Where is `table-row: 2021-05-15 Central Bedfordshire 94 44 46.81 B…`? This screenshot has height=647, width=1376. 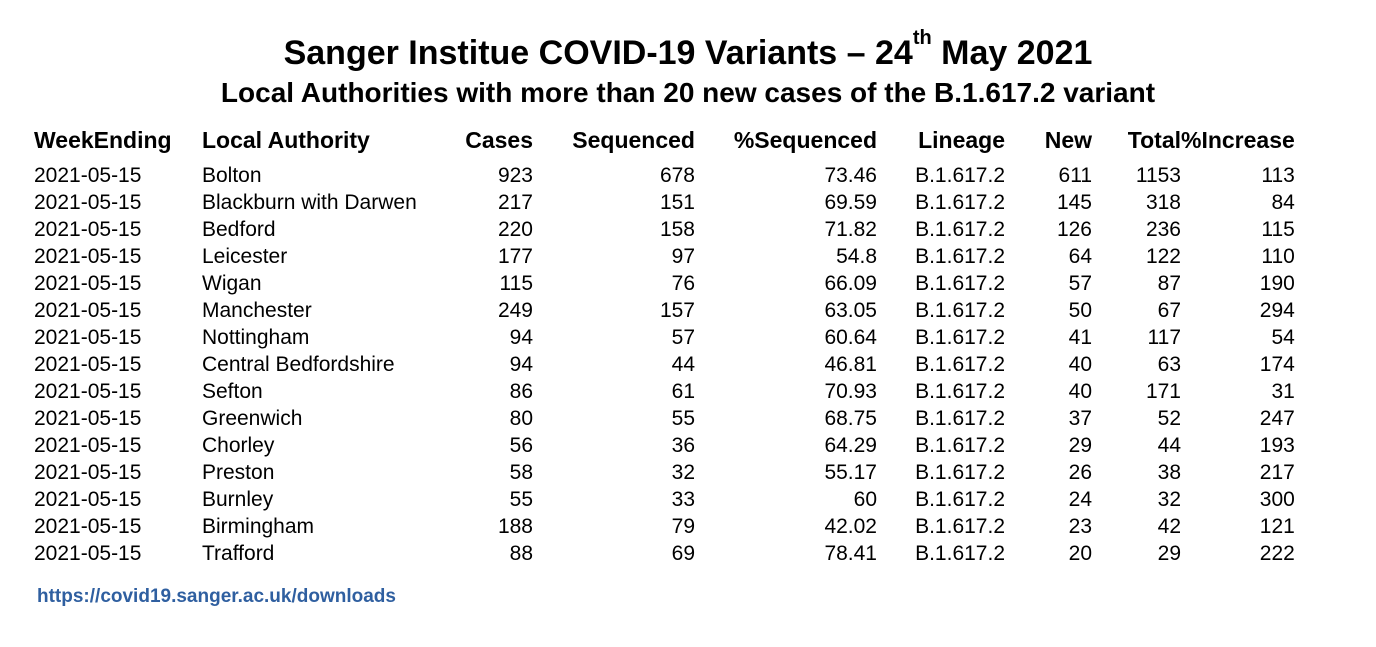
table-row: 2021-05-15 Central Bedfordshire 94 44 46.81 B… is located at coordinates (664, 364).